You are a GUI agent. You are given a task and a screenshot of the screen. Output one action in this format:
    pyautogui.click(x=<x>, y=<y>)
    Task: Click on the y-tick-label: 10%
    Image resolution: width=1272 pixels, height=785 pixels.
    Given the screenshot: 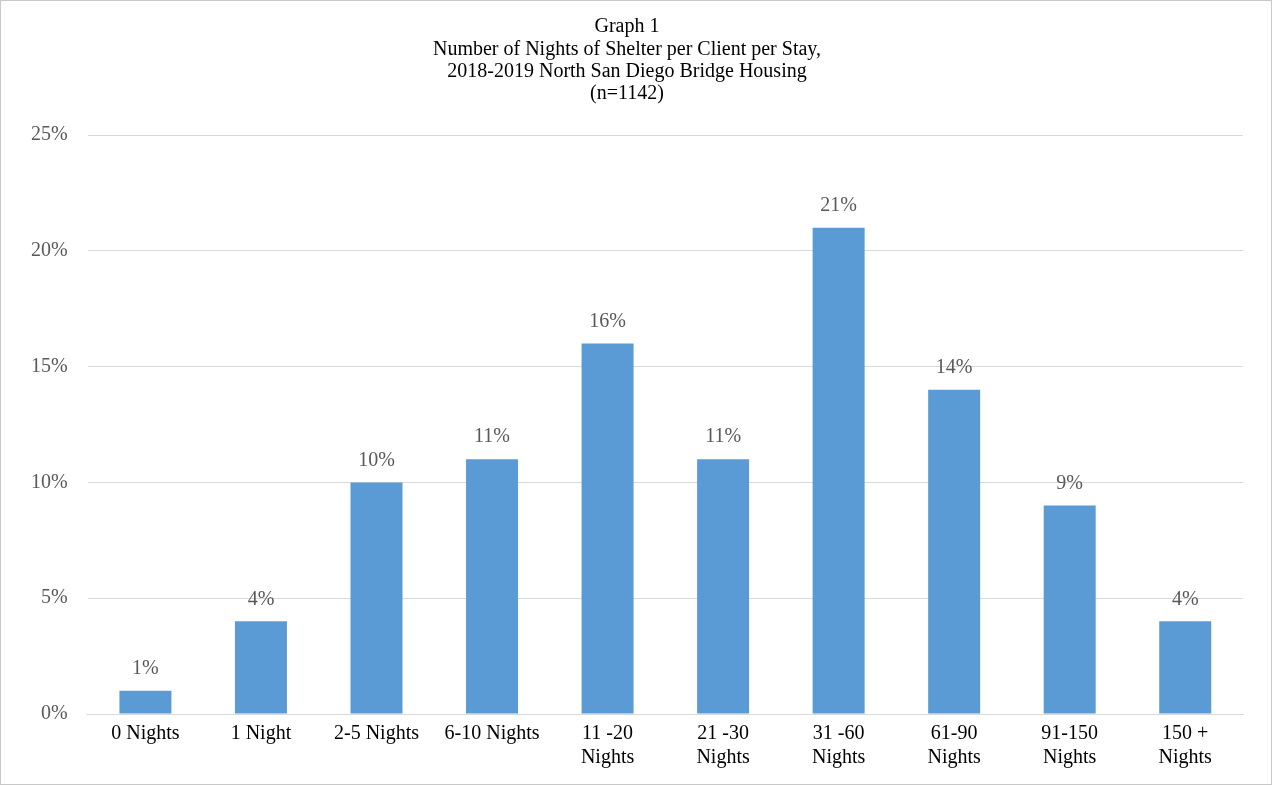 What is the action you would take?
    pyautogui.click(x=49, y=480)
    